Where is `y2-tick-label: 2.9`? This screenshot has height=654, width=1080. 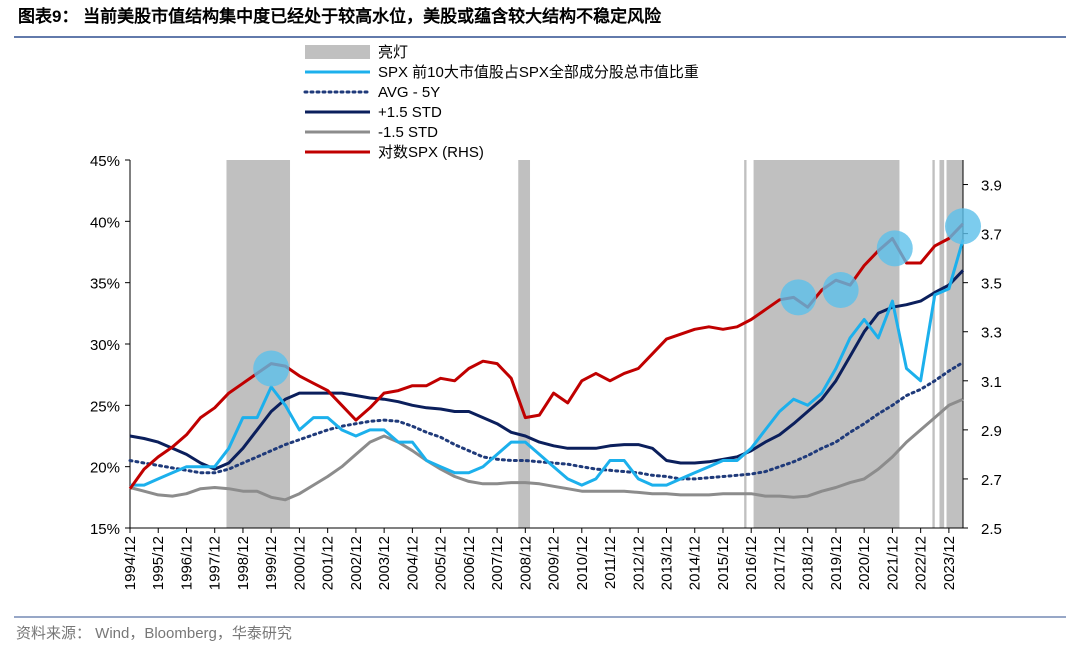 y2-tick-label: 2.9 is located at coordinates (991, 431).